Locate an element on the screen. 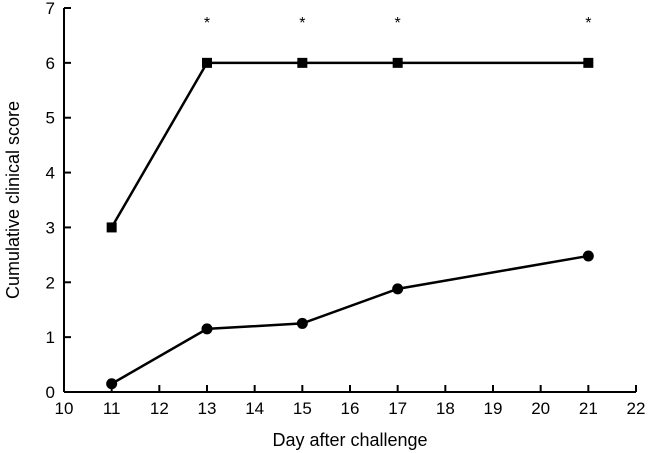  significance-annotations: * * * * is located at coordinates (398, 23).